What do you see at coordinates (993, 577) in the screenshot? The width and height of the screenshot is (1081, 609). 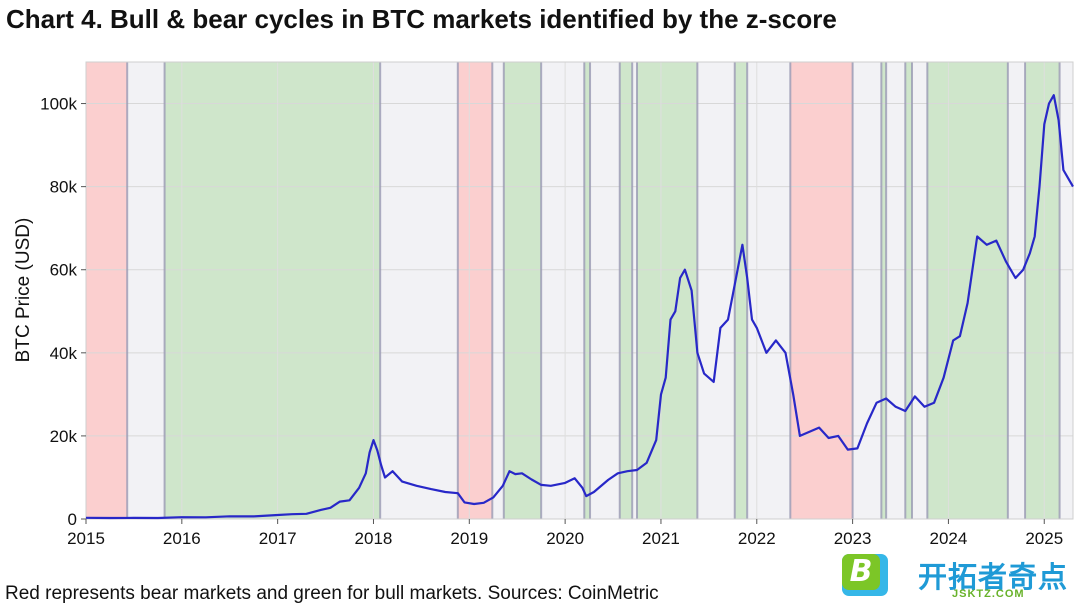 I see `logo-text: 开拓者奇点` at bounding box center [993, 577].